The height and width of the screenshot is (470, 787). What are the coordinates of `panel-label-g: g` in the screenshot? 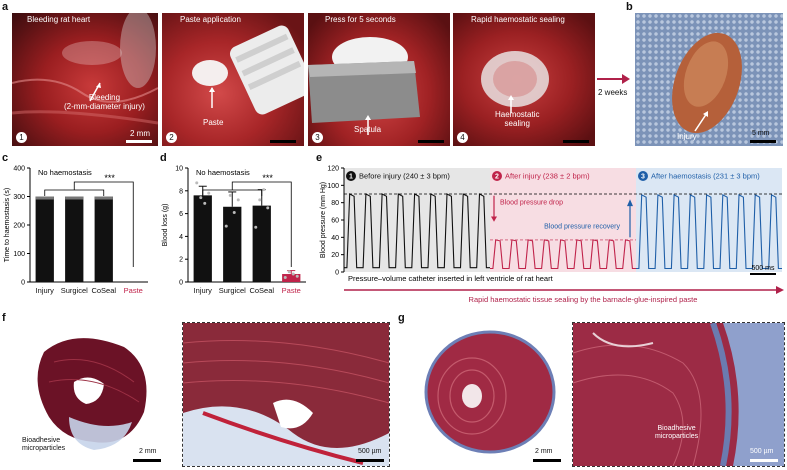 It's located at (401, 318).